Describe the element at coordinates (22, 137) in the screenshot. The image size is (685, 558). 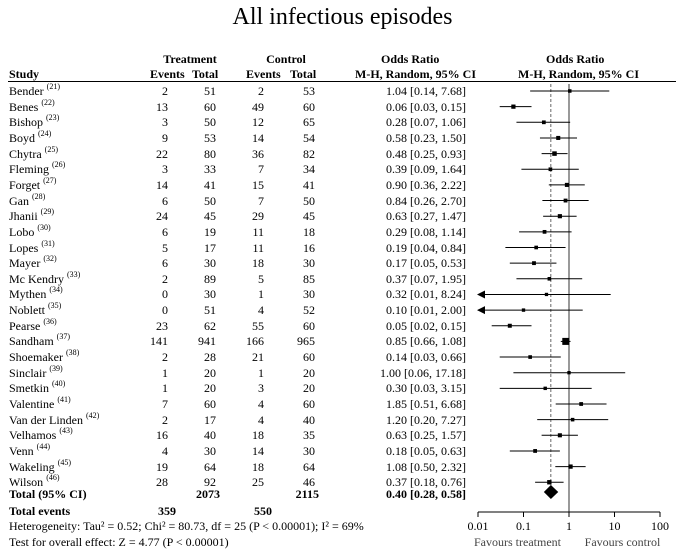
I see `study-name-text: Boyd` at that location.